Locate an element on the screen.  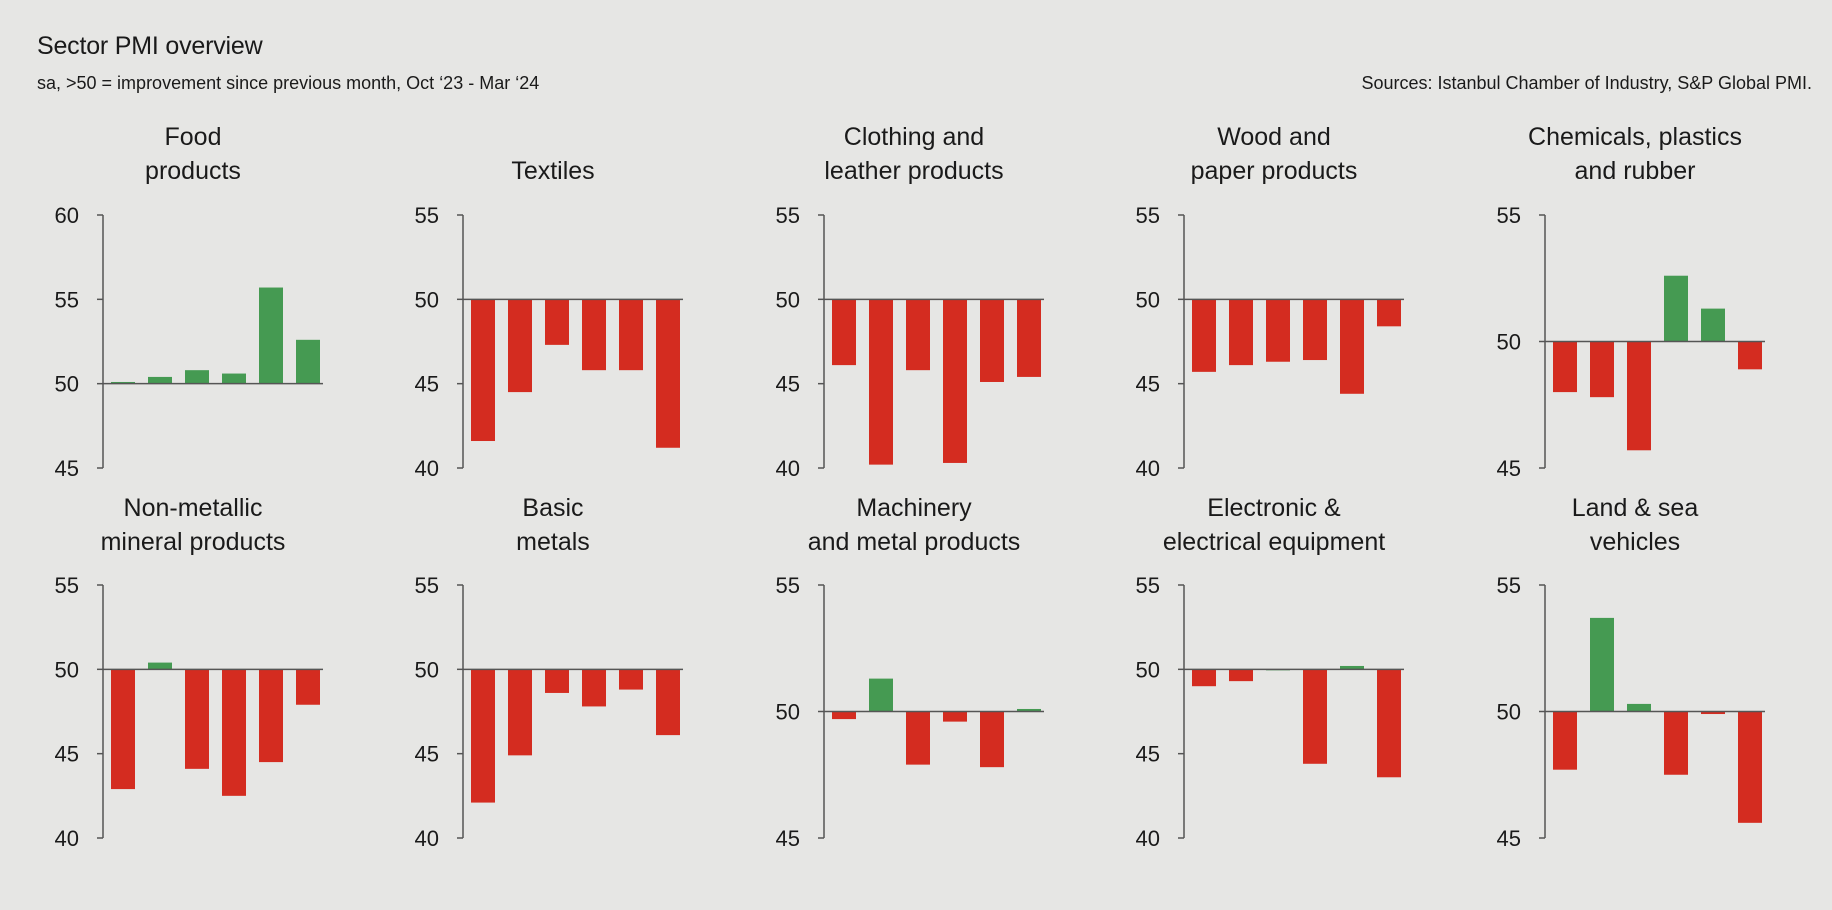
chart-title-line: and rubber is located at coordinates (1635, 171).